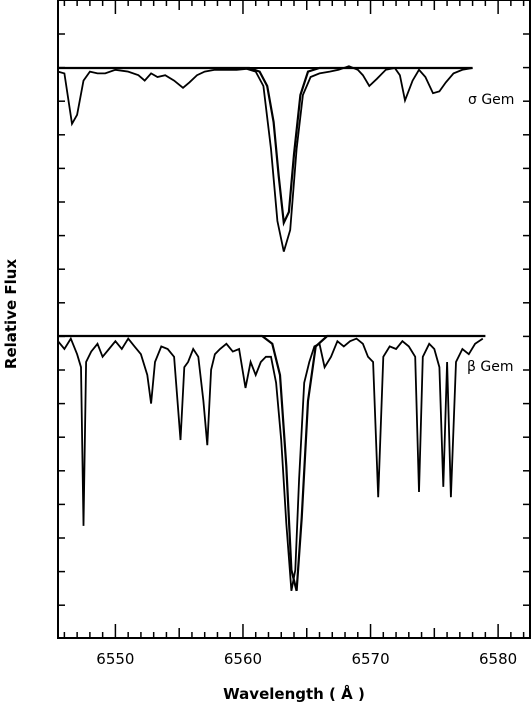 The image size is (532, 707). What do you see at coordinates (491, 100) in the screenshot?
I see `sigma-gem-label: σ Gem` at bounding box center [491, 100].